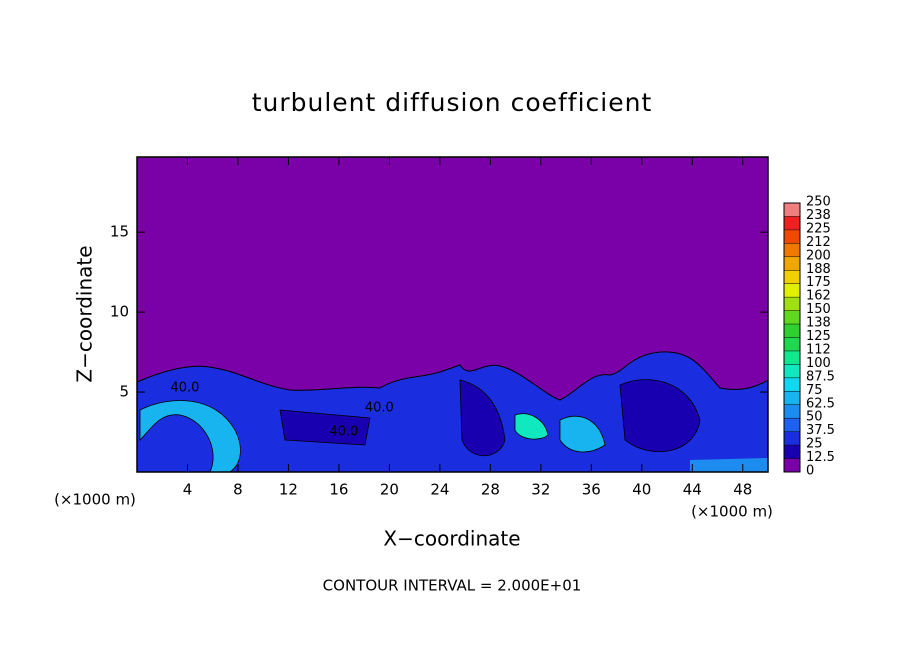  What do you see at coordinates (818, 323) in the screenshot?
I see `colorbar-label: 138` at bounding box center [818, 323].